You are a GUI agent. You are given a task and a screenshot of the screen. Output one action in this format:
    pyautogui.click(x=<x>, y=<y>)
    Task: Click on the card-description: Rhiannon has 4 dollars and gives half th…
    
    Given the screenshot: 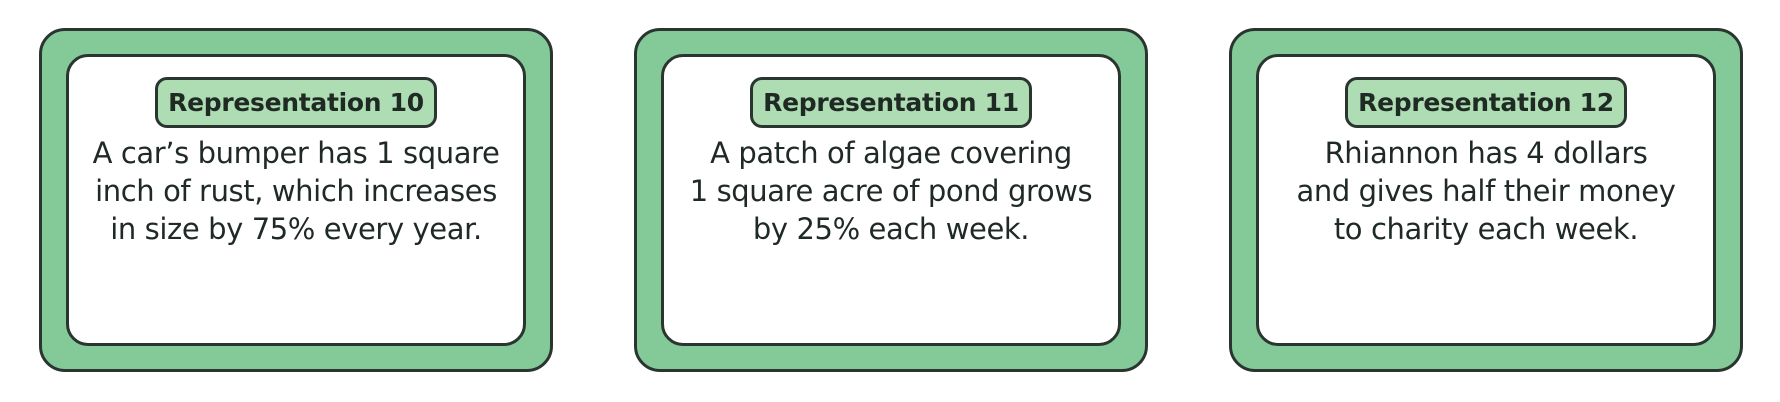 What is the action you would take?
    pyautogui.click(x=1486, y=191)
    